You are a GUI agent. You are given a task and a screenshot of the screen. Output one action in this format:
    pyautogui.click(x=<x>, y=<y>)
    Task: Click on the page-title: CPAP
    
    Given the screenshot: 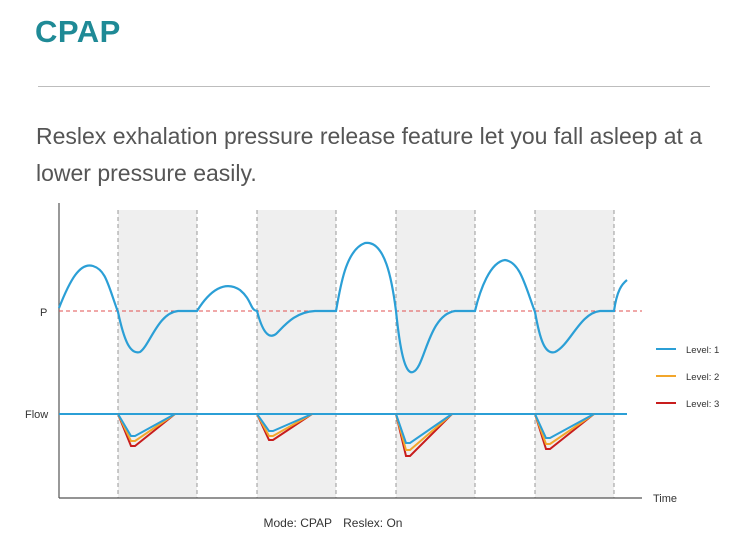 What is the action you would take?
    pyautogui.click(x=78, y=31)
    